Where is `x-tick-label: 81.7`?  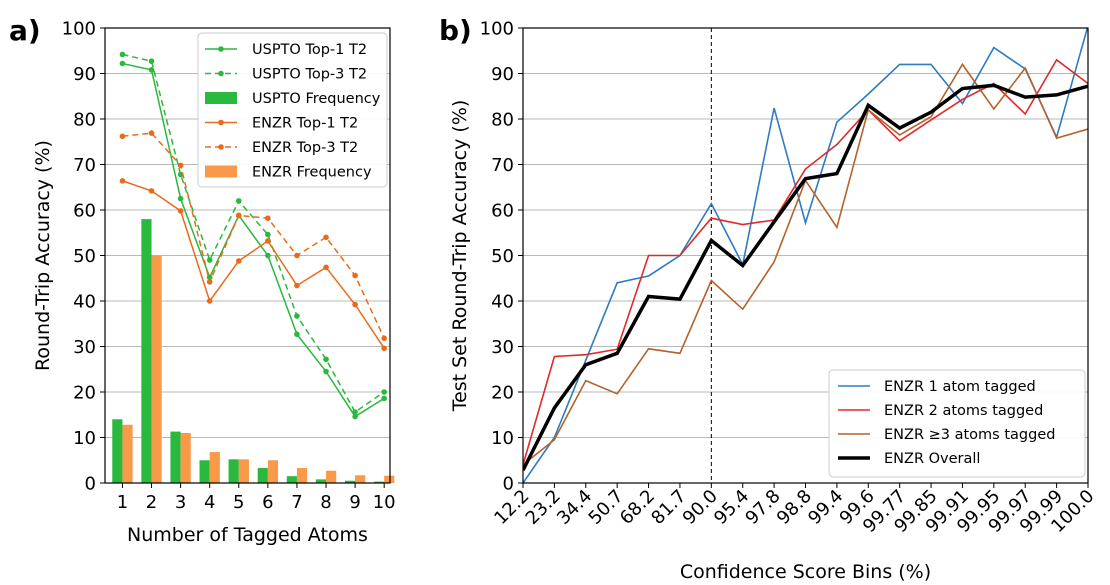 x-tick-label: 81.7 is located at coordinates (668, 507).